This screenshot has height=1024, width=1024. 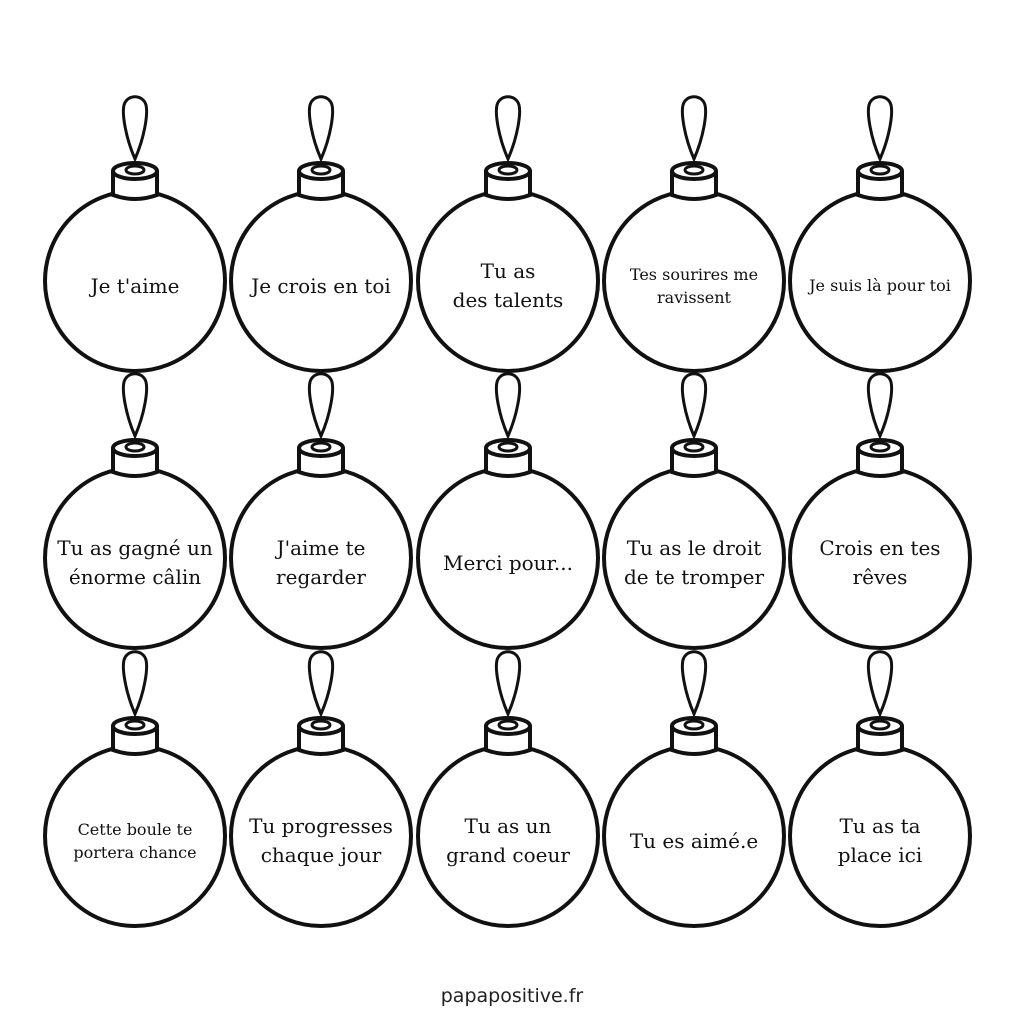 I want to click on message-line: Tu as ta, so click(x=880, y=826).